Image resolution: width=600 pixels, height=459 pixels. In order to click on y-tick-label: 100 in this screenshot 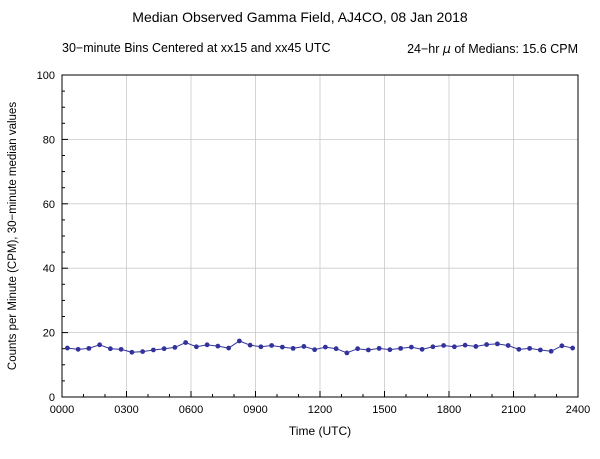, I will do `click(46, 76)`.